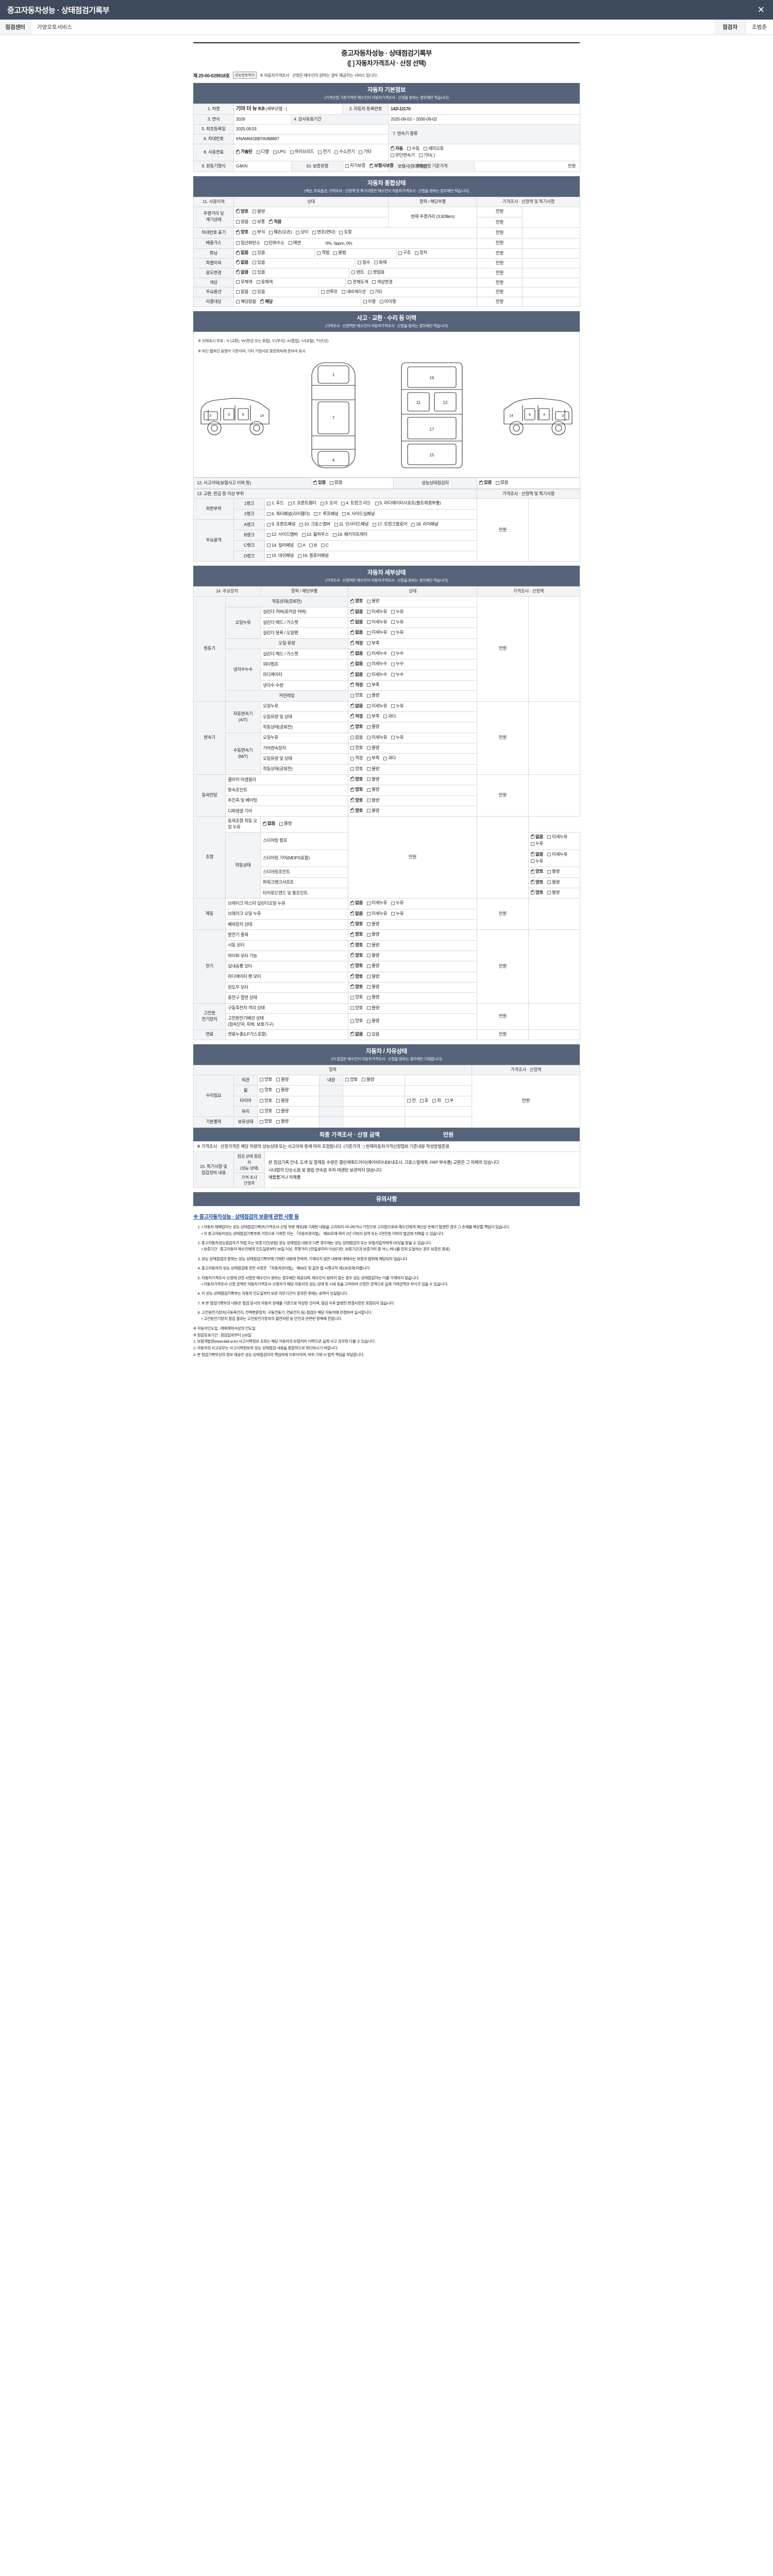  Describe the element at coordinates (262, 152) in the screenshot. I see `fuel-option: 디젤` at that location.